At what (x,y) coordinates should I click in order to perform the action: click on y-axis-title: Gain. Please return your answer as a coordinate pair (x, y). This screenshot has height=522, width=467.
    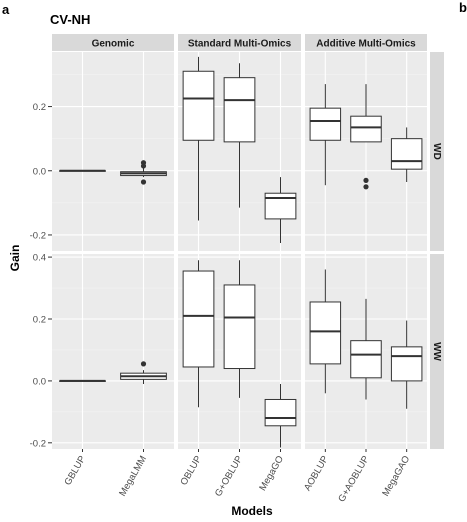
    Looking at the image, I should click on (15, 258).